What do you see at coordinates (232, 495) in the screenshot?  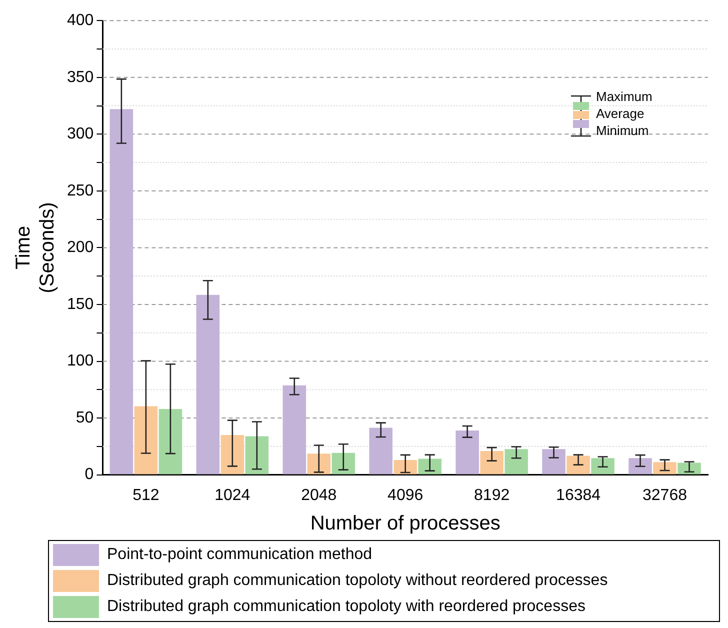 I see `x-tick-label: 1024` at bounding box center [232, 495].